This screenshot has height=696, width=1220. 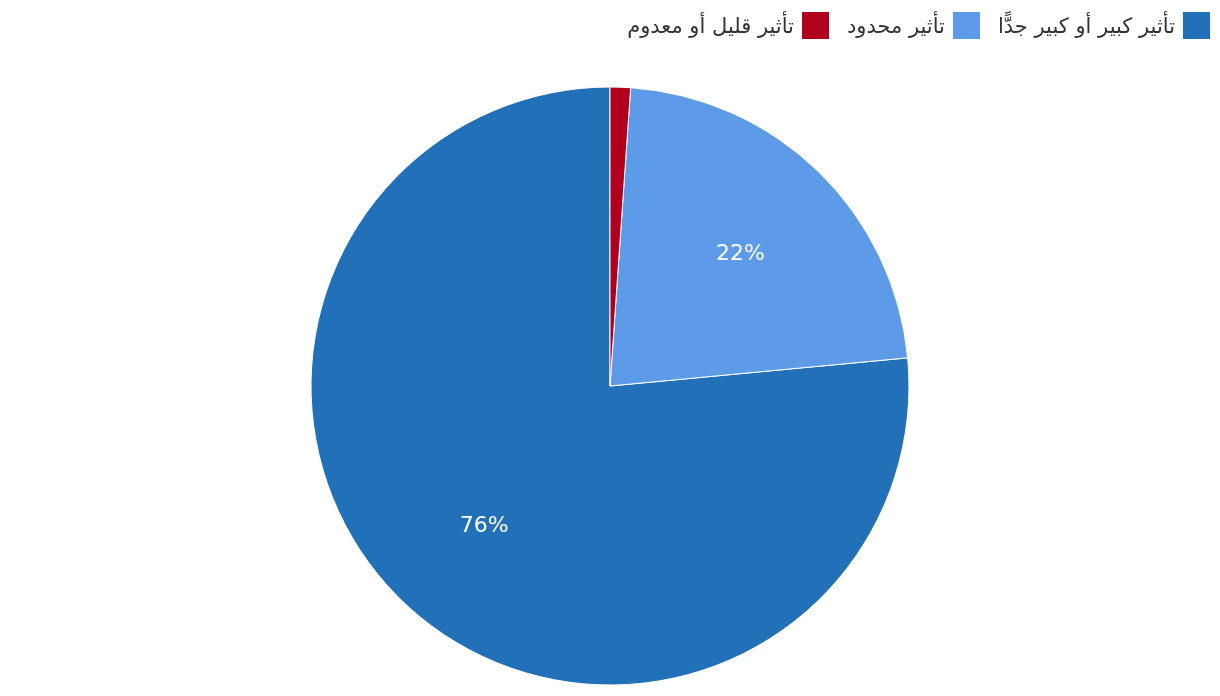 What do you see at coordinates (740, 252) in the screenshot?
I see `data-label: 22%` at bounding box center [740, 252].